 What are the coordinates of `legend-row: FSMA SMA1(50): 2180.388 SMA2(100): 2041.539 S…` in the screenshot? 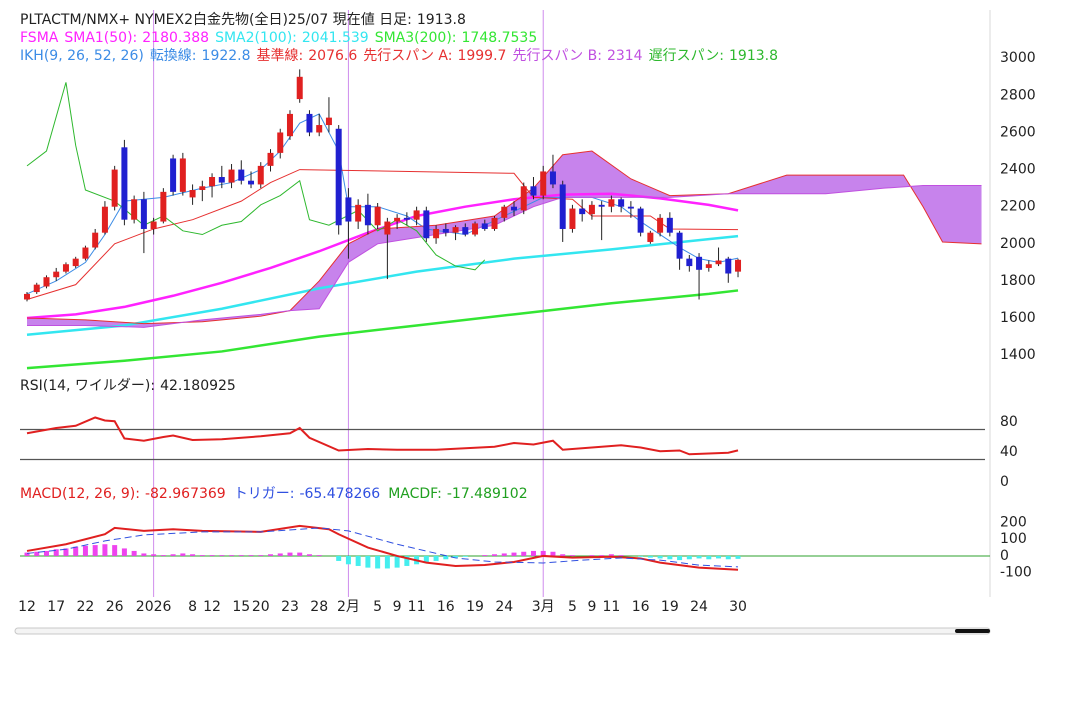 It's located at (278, 38).